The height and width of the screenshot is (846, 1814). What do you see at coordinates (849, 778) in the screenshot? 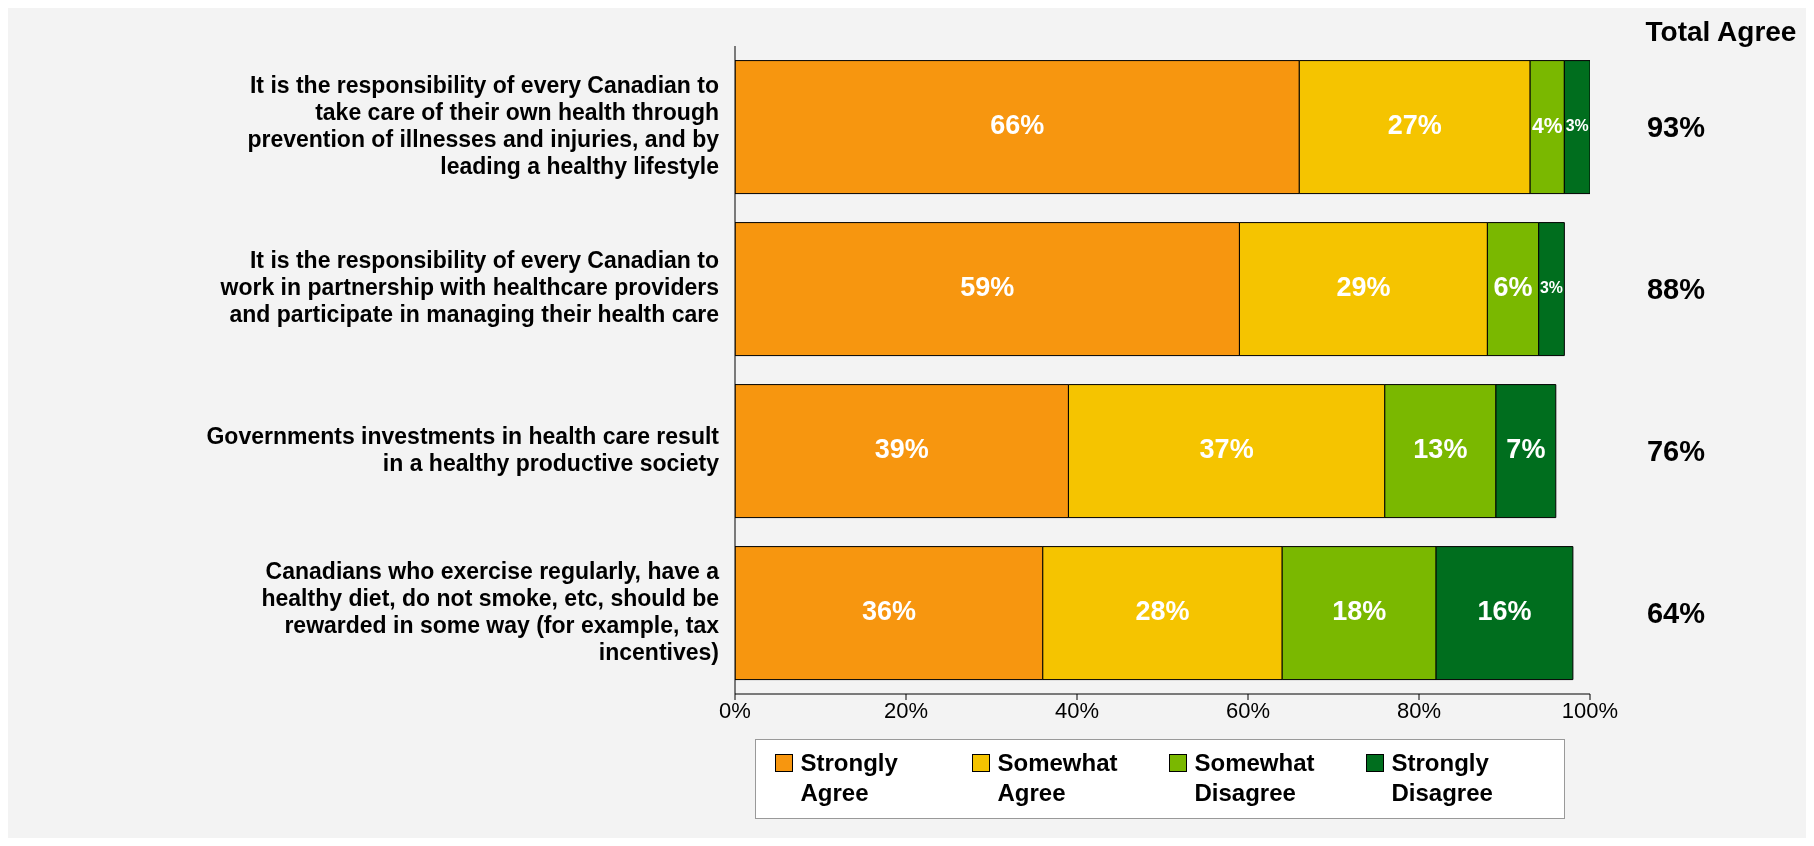
I see `legend-label: Strongly Agree` at bounding box center [849, 778].